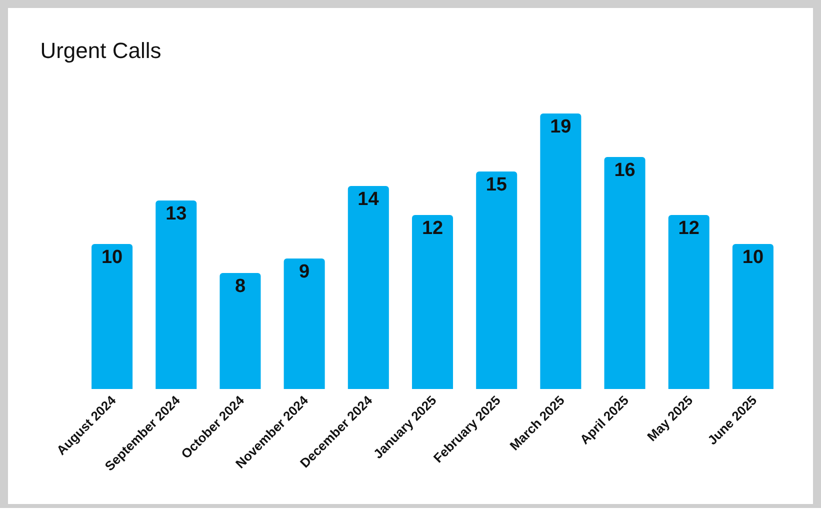 The width and height of the screenshot is (821, 512). Describe the element at coordinates (304, 272) in the screenshot. I see `data-label: 9` at that location.